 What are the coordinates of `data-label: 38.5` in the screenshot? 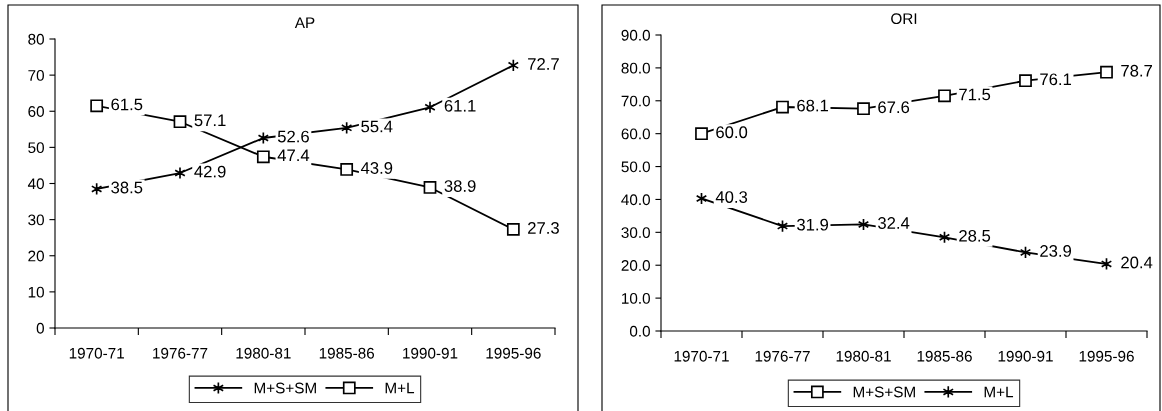 It's located at (127, 187).